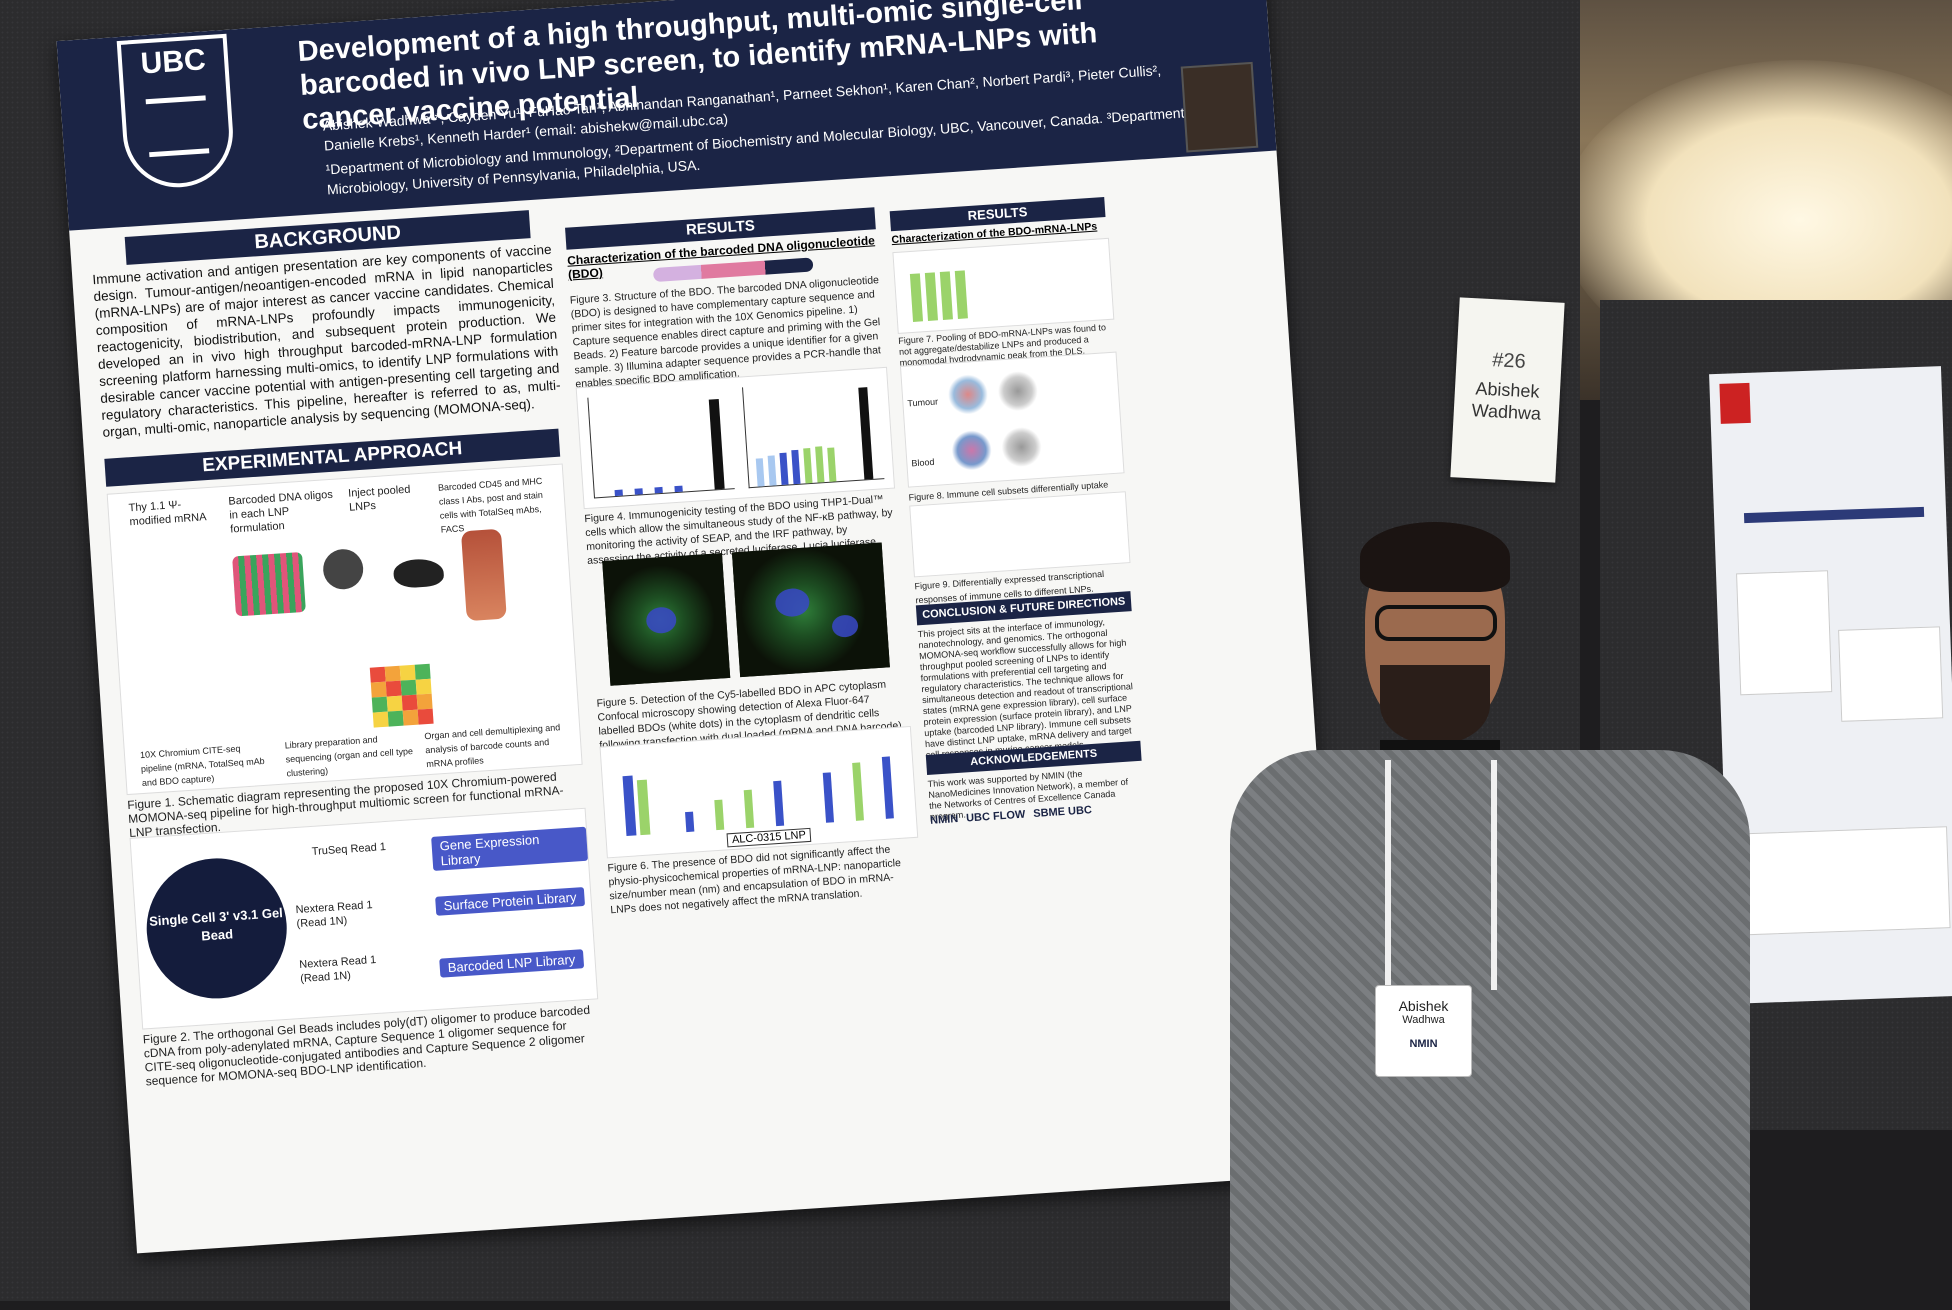 This screenshot has width=1952, height=1310. I want to click on presenter-beard, so click(1435, 705).